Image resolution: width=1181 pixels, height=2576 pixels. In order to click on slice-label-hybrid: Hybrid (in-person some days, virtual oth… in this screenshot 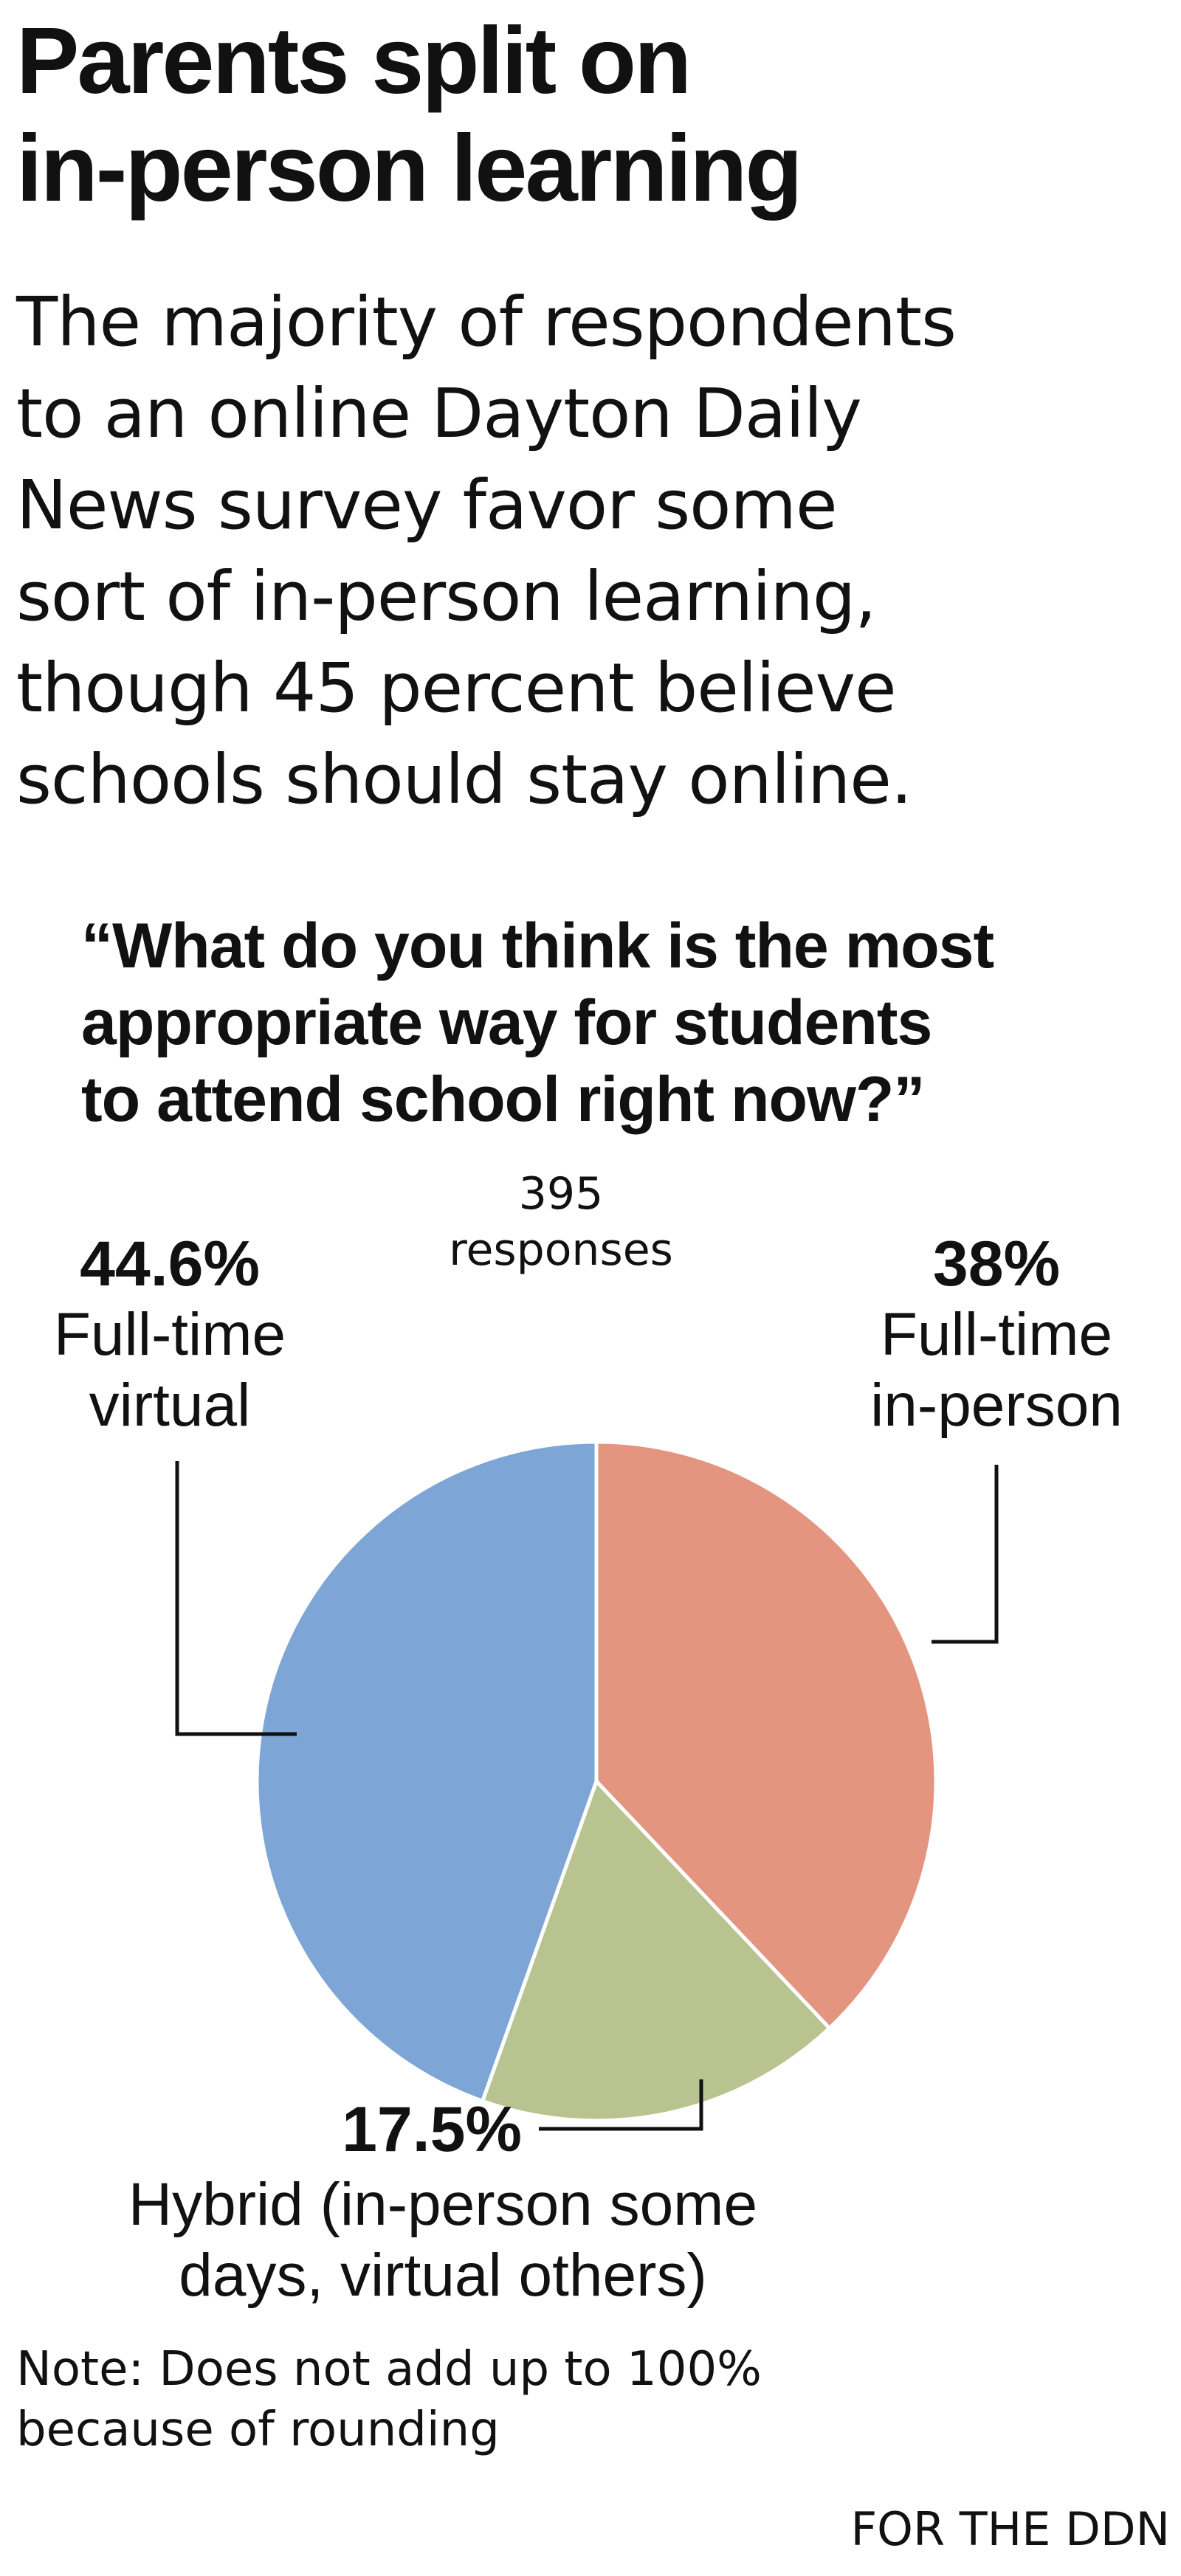, I will do `click(442, 2240)`.